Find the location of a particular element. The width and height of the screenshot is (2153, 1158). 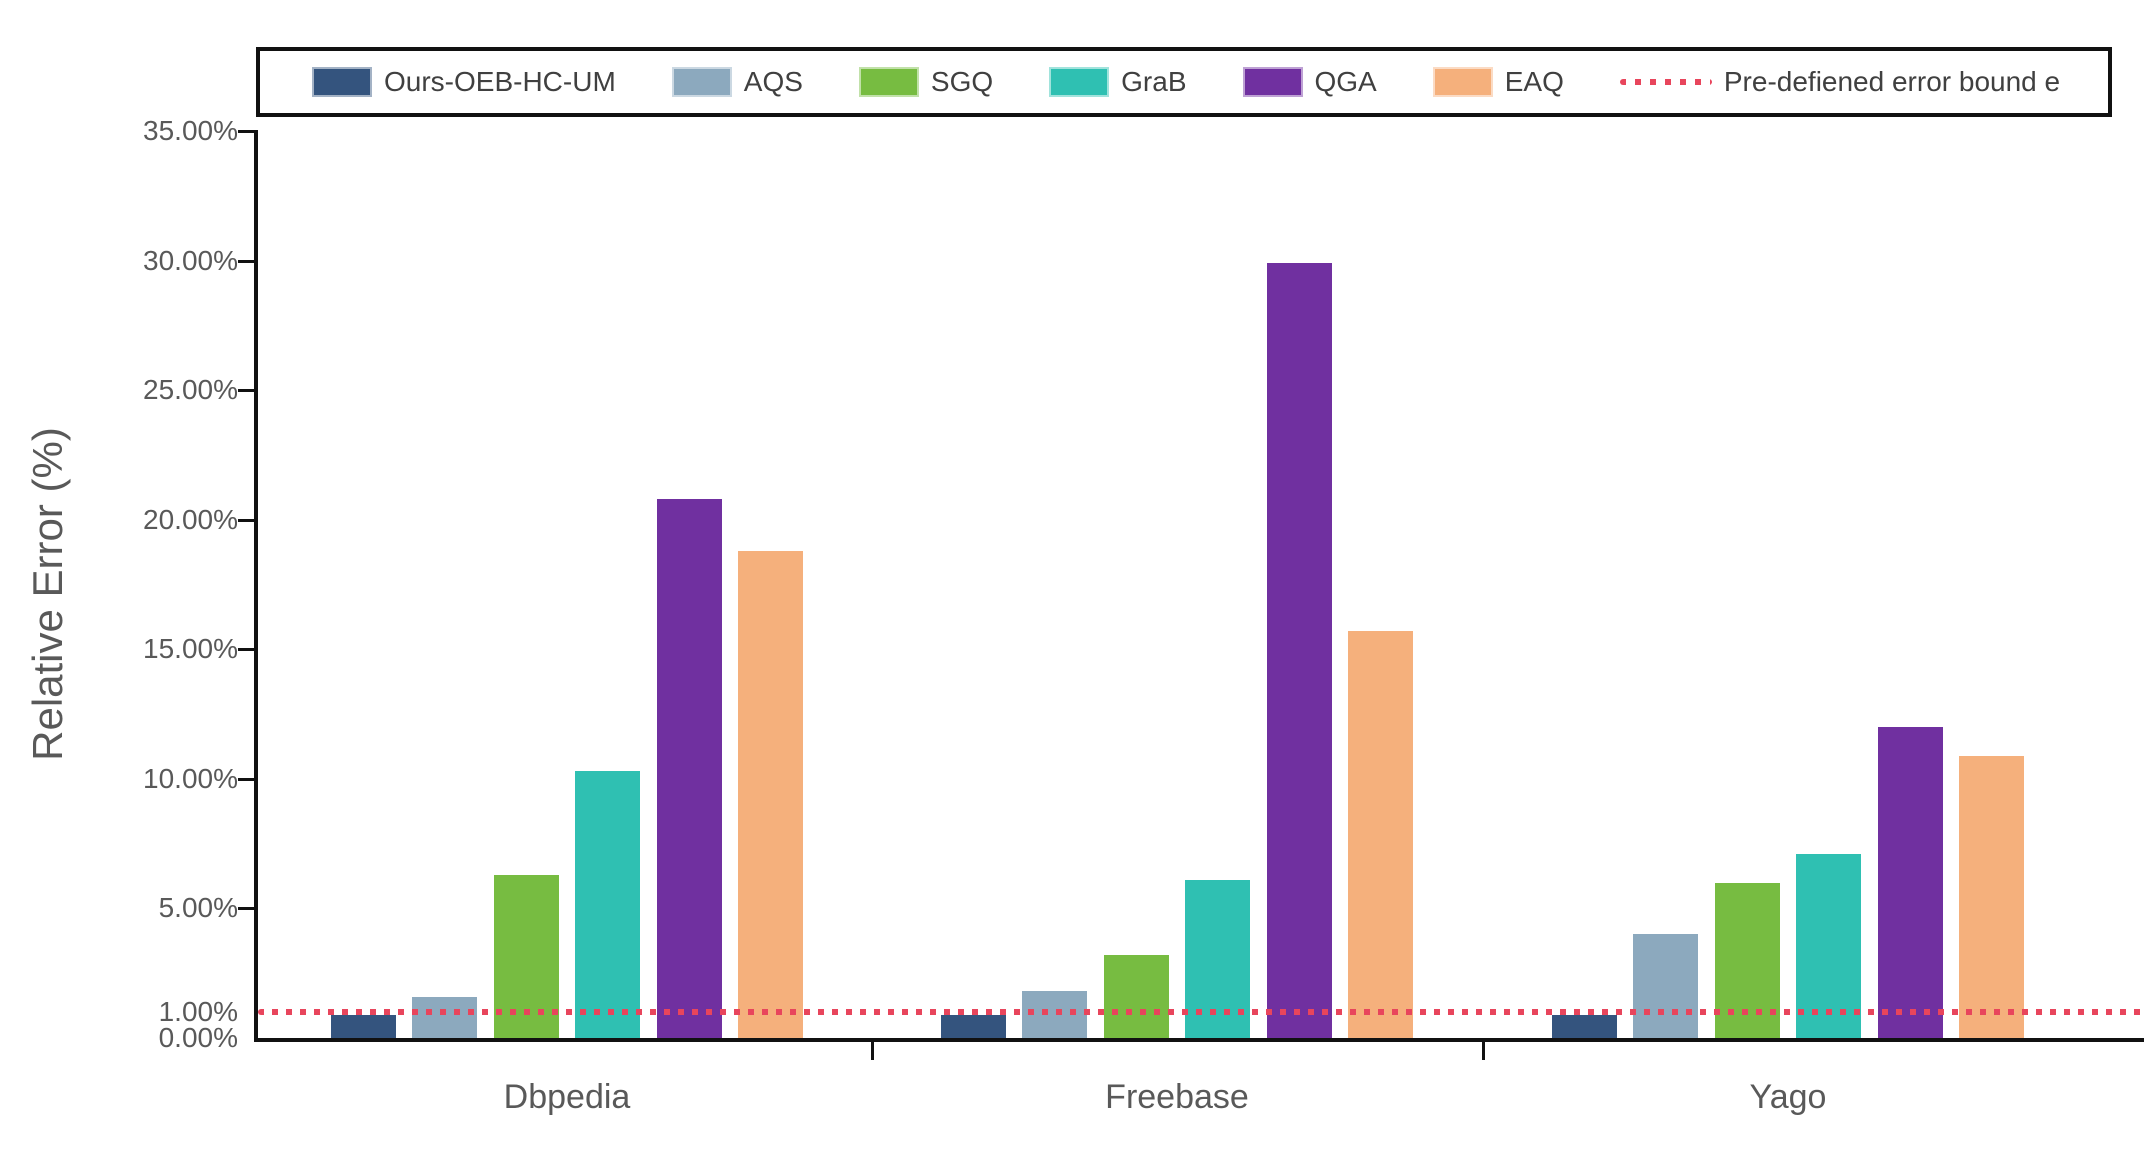

bar-GraB-Yago is located at coordinates (1829, 946).